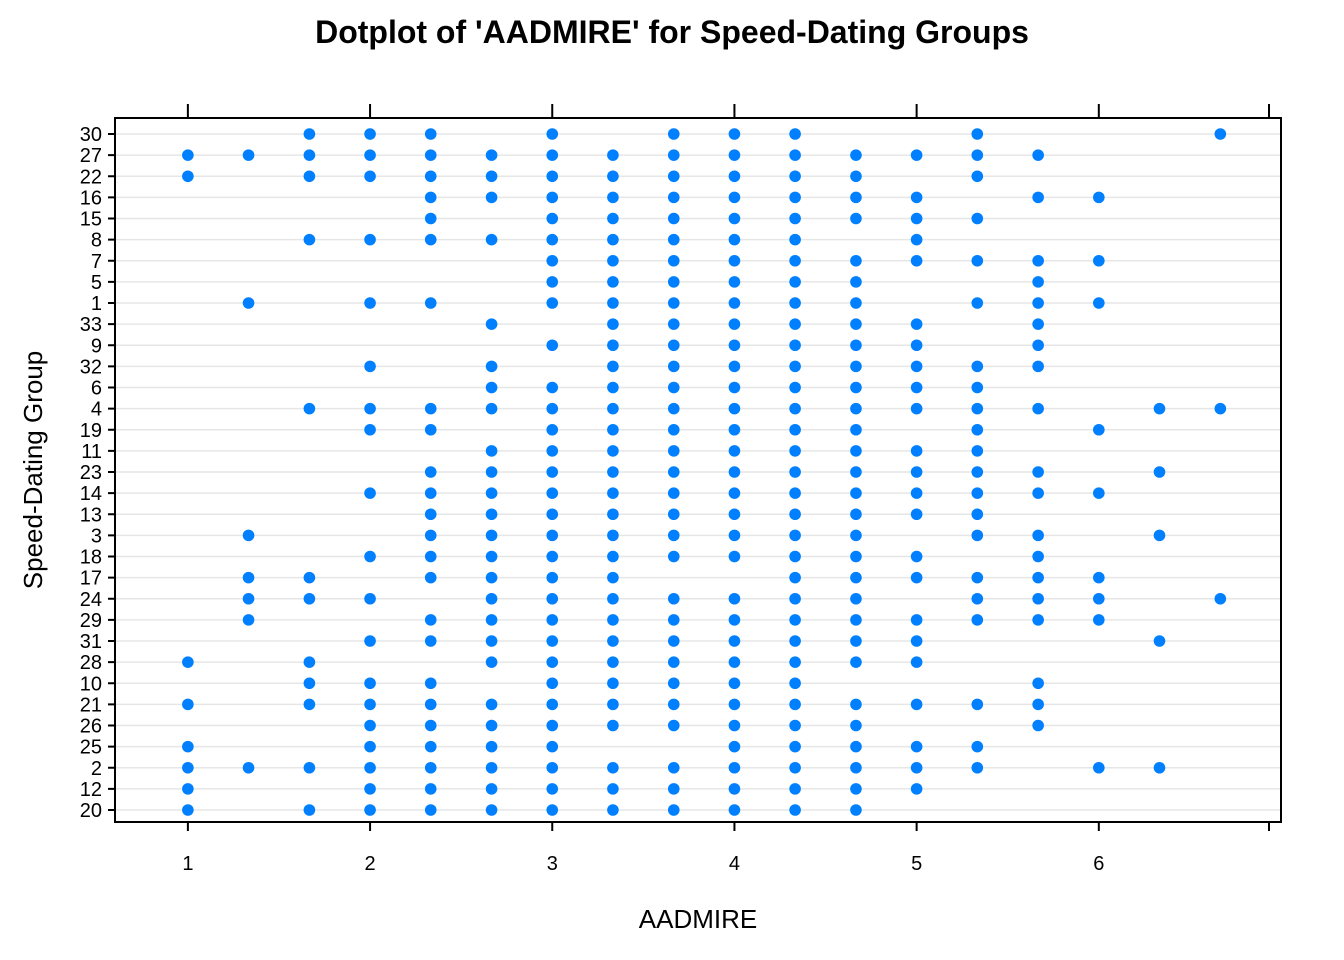 This screenshot has height=960, width=1344. Describe the element at coordinates (91, 811) in the screenshot. I see `y-tick-label-20: 20` at that location.